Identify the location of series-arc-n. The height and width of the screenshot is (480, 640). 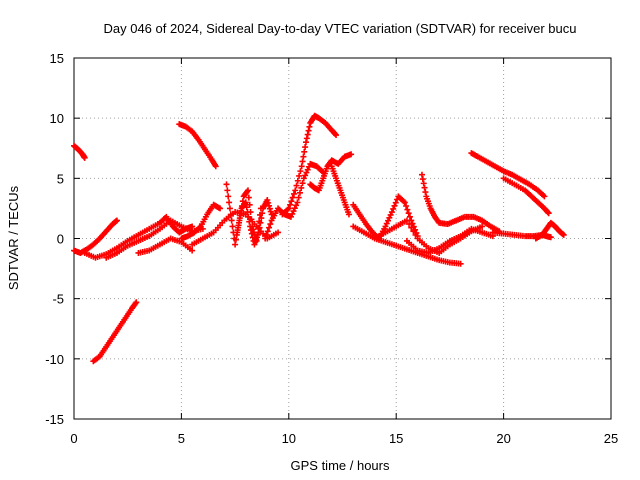
(331, 172).